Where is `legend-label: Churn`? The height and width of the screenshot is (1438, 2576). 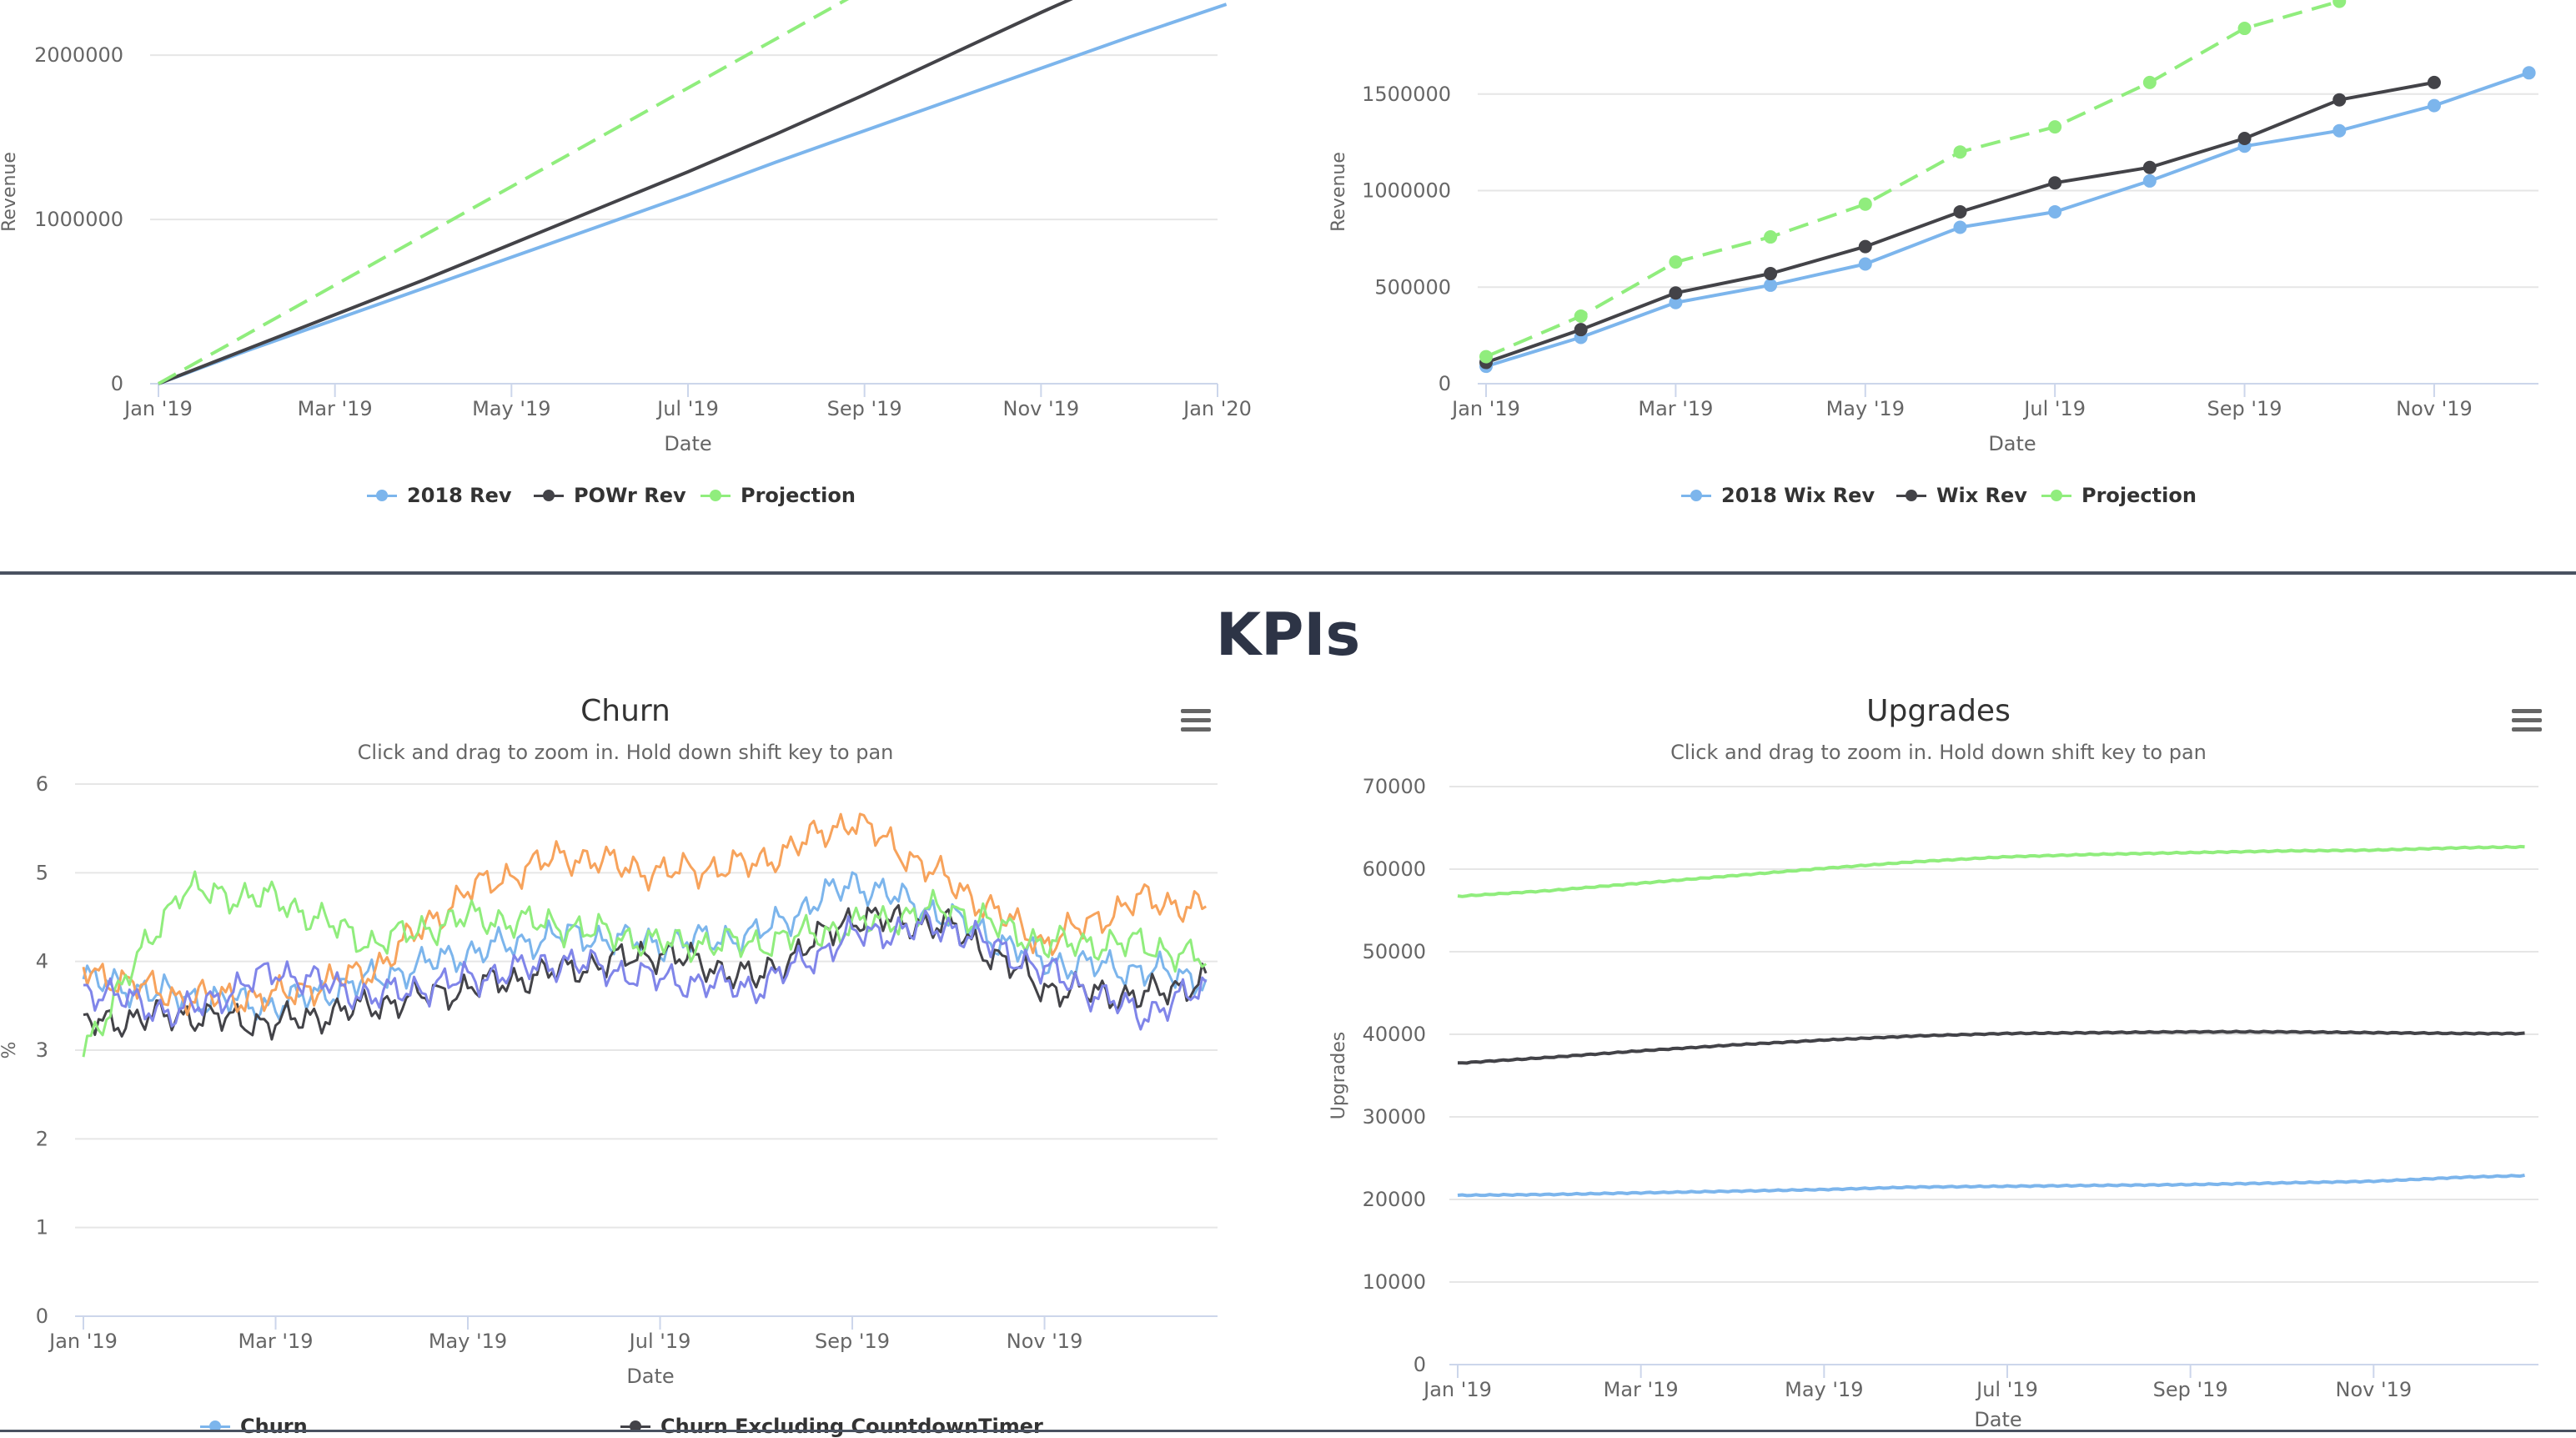 legend-label: Churn is located at coordinates (274, 1426).